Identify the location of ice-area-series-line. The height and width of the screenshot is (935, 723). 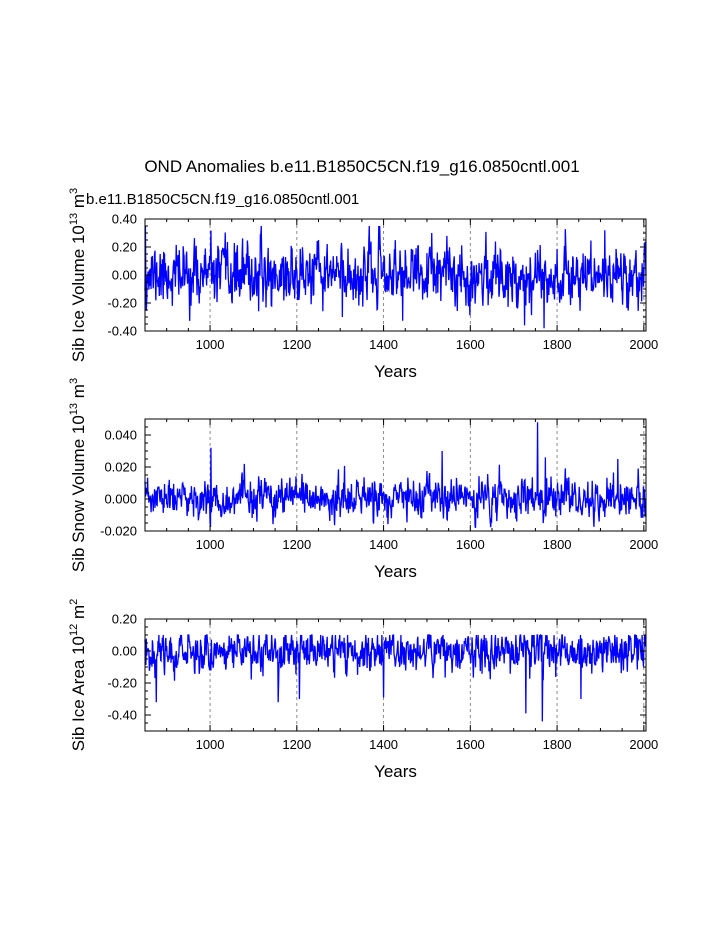
(395, 677).